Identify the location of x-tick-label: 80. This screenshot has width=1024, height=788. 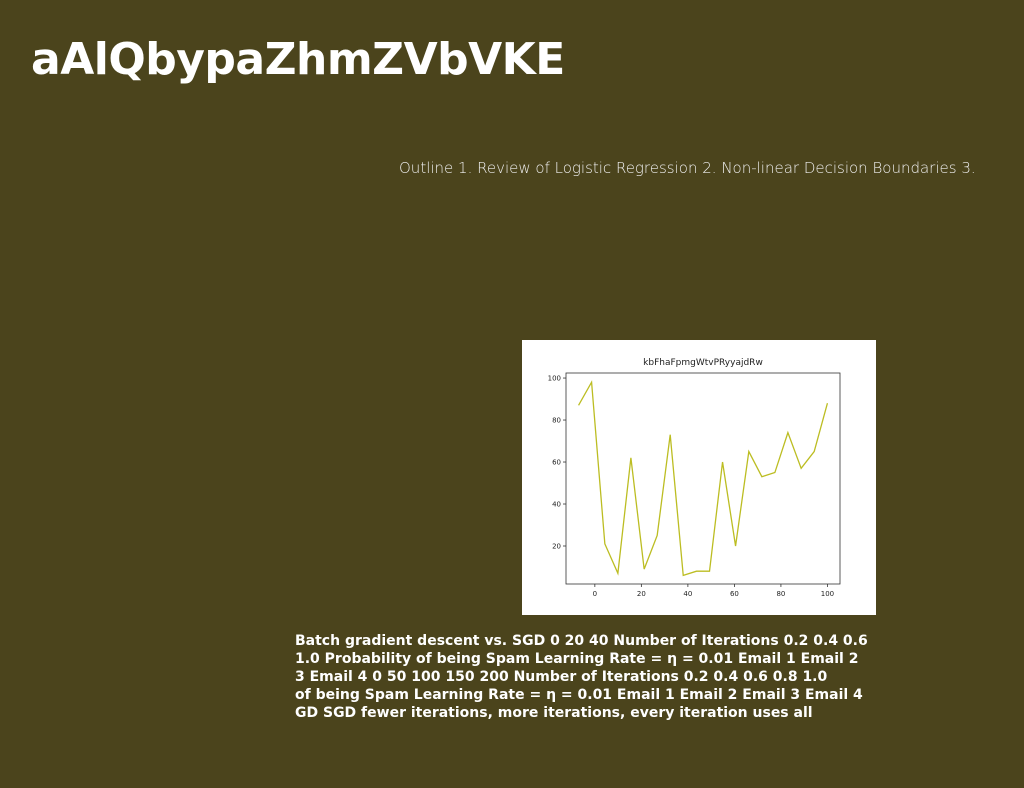
(780, 594).